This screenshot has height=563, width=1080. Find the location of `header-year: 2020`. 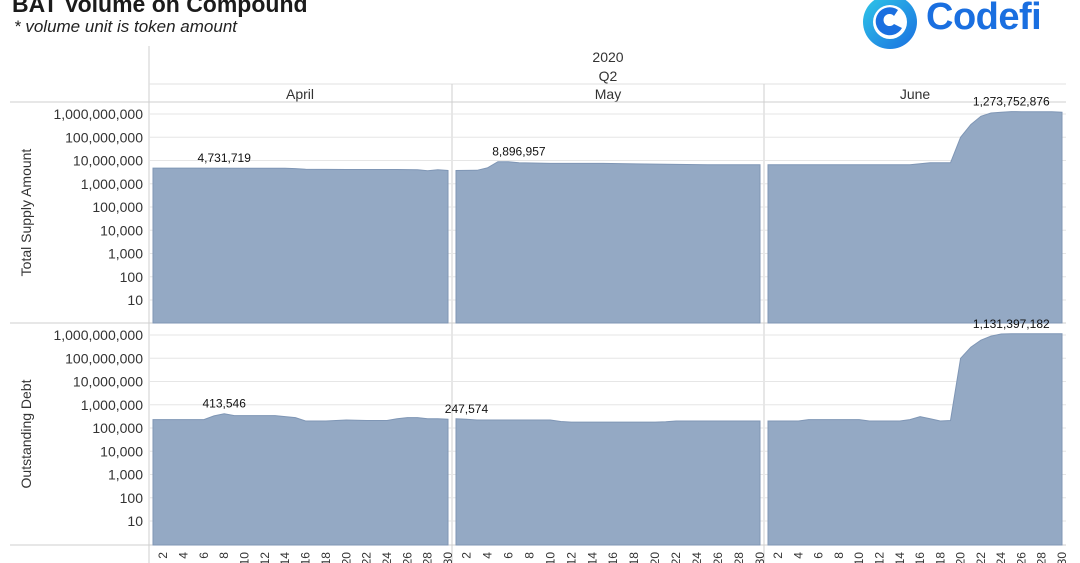

header-year: 2020 is located at coordinates (607, 57).